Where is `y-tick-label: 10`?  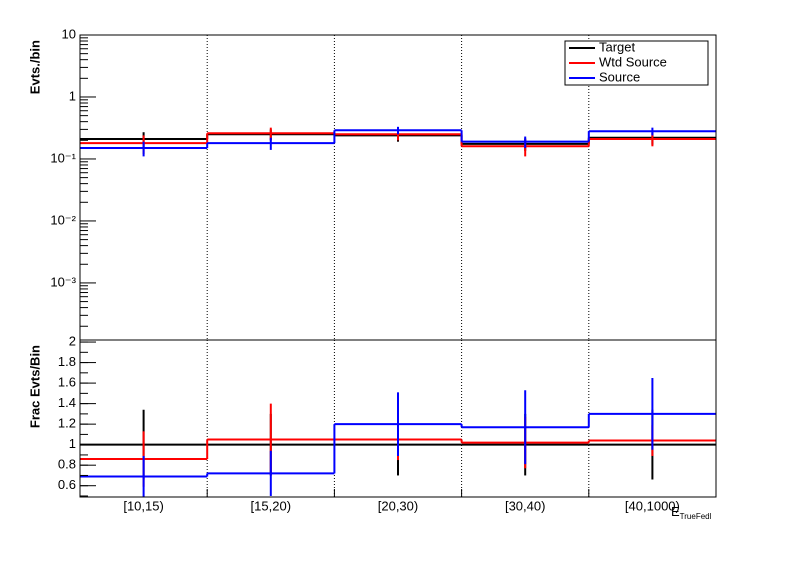 y-tick-label: 10 is located at coordinates (69, 33).